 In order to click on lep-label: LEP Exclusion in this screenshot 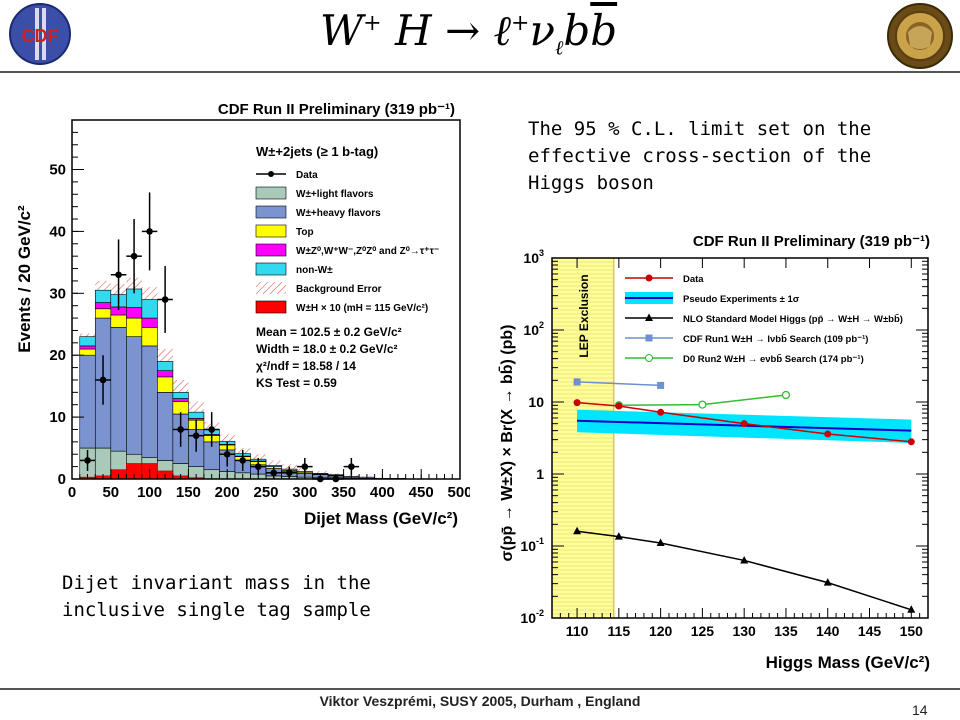, I will do `click(584, 315)`.